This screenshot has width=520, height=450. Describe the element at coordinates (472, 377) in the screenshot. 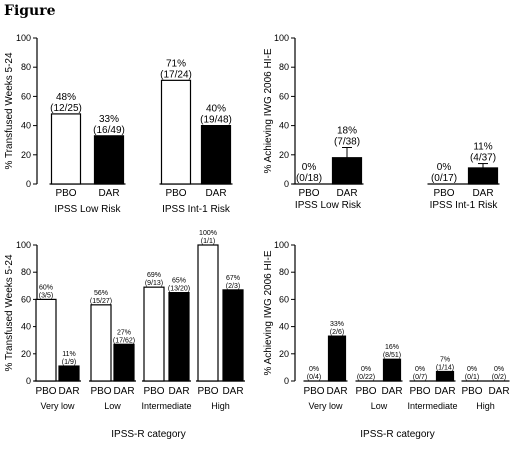

I see `data-label-fraction: (0/1)` at that location.